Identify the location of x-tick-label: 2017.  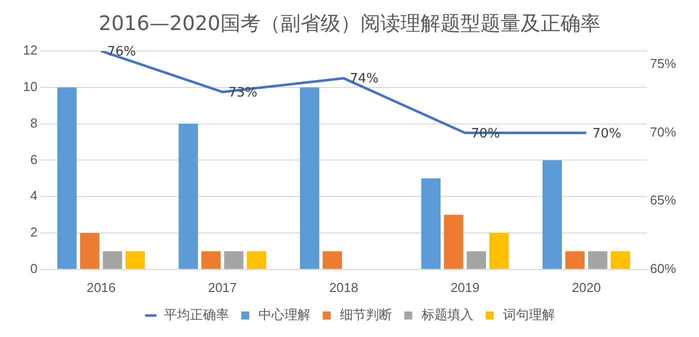
(222, 287).